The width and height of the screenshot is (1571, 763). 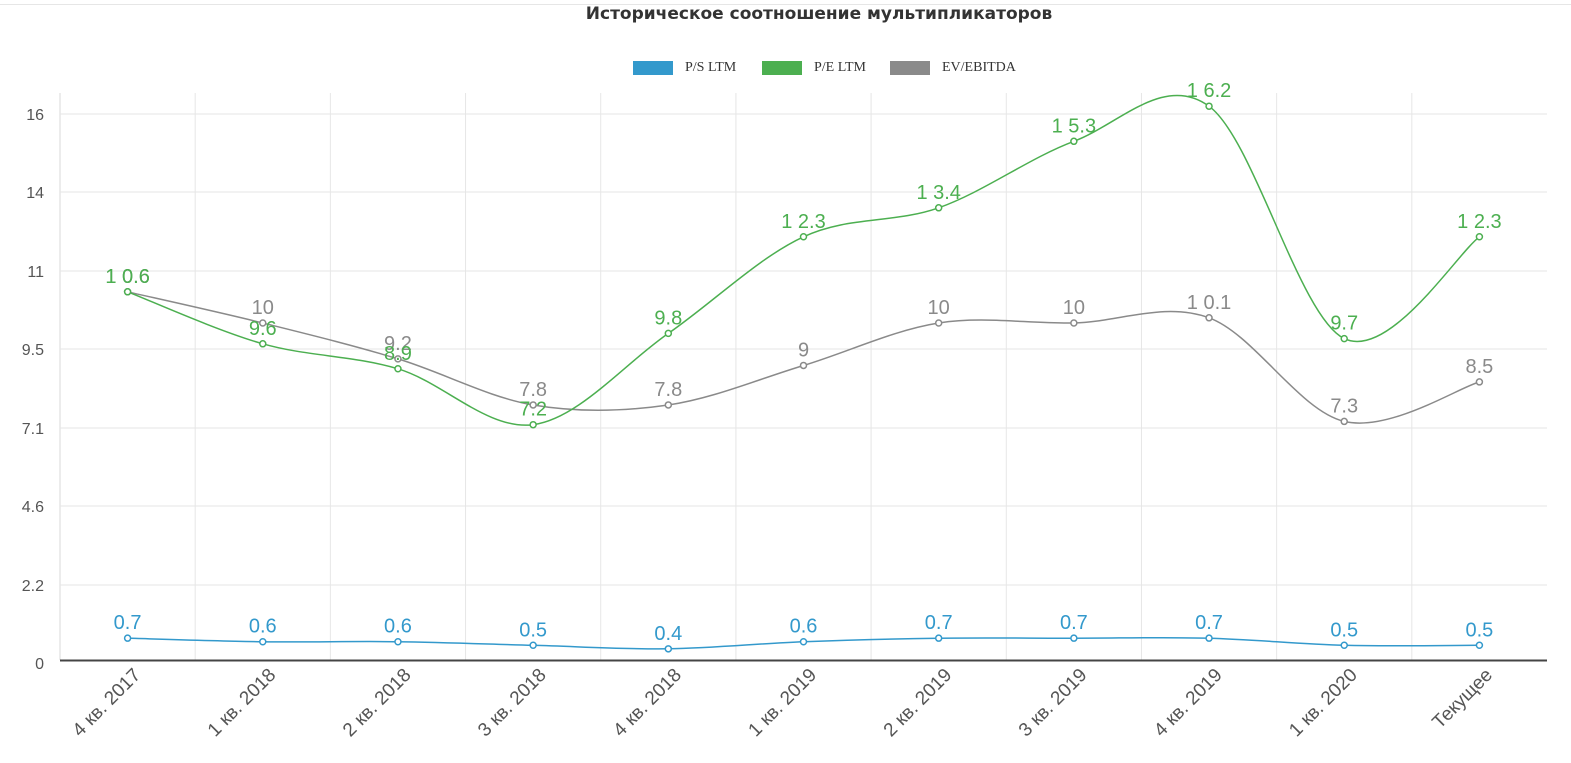 I want to click on y-tick-label: 16, so click(x=35, y=115).